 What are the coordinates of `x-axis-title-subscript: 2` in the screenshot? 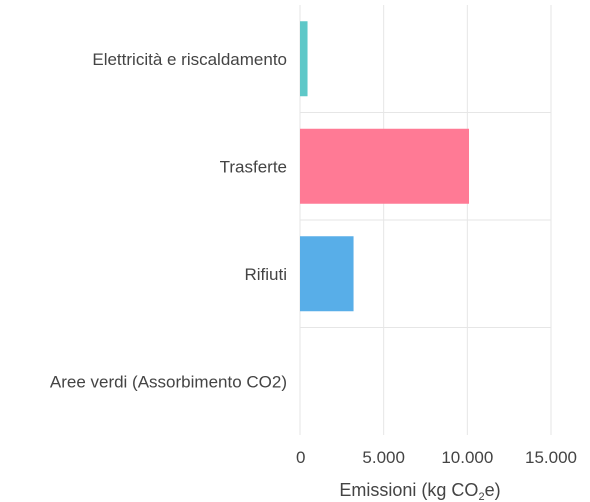 It's located at (481, 496).